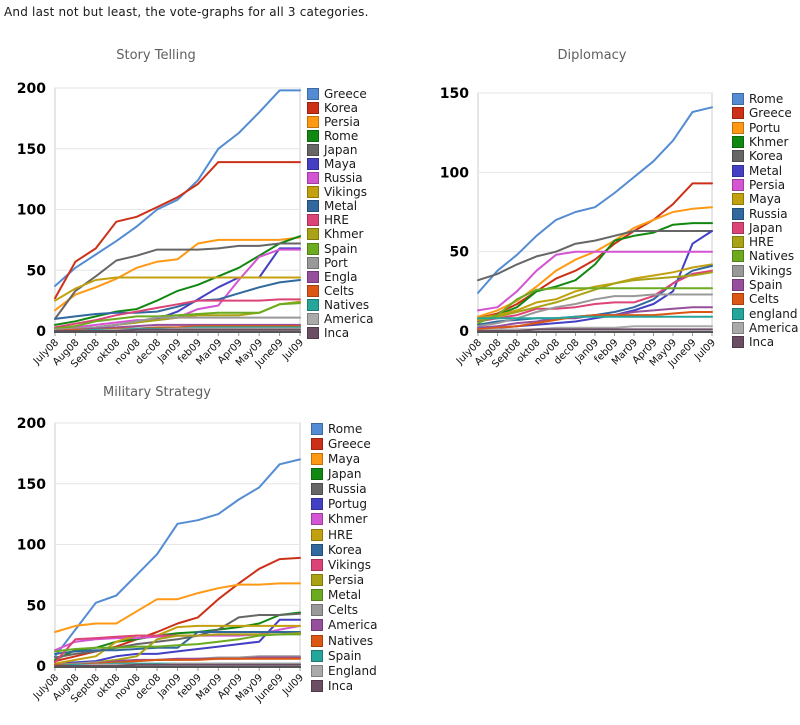  Describe the element at coordinates (344, 458) in the screenshot. I see `legend-label: Maya` at that location.